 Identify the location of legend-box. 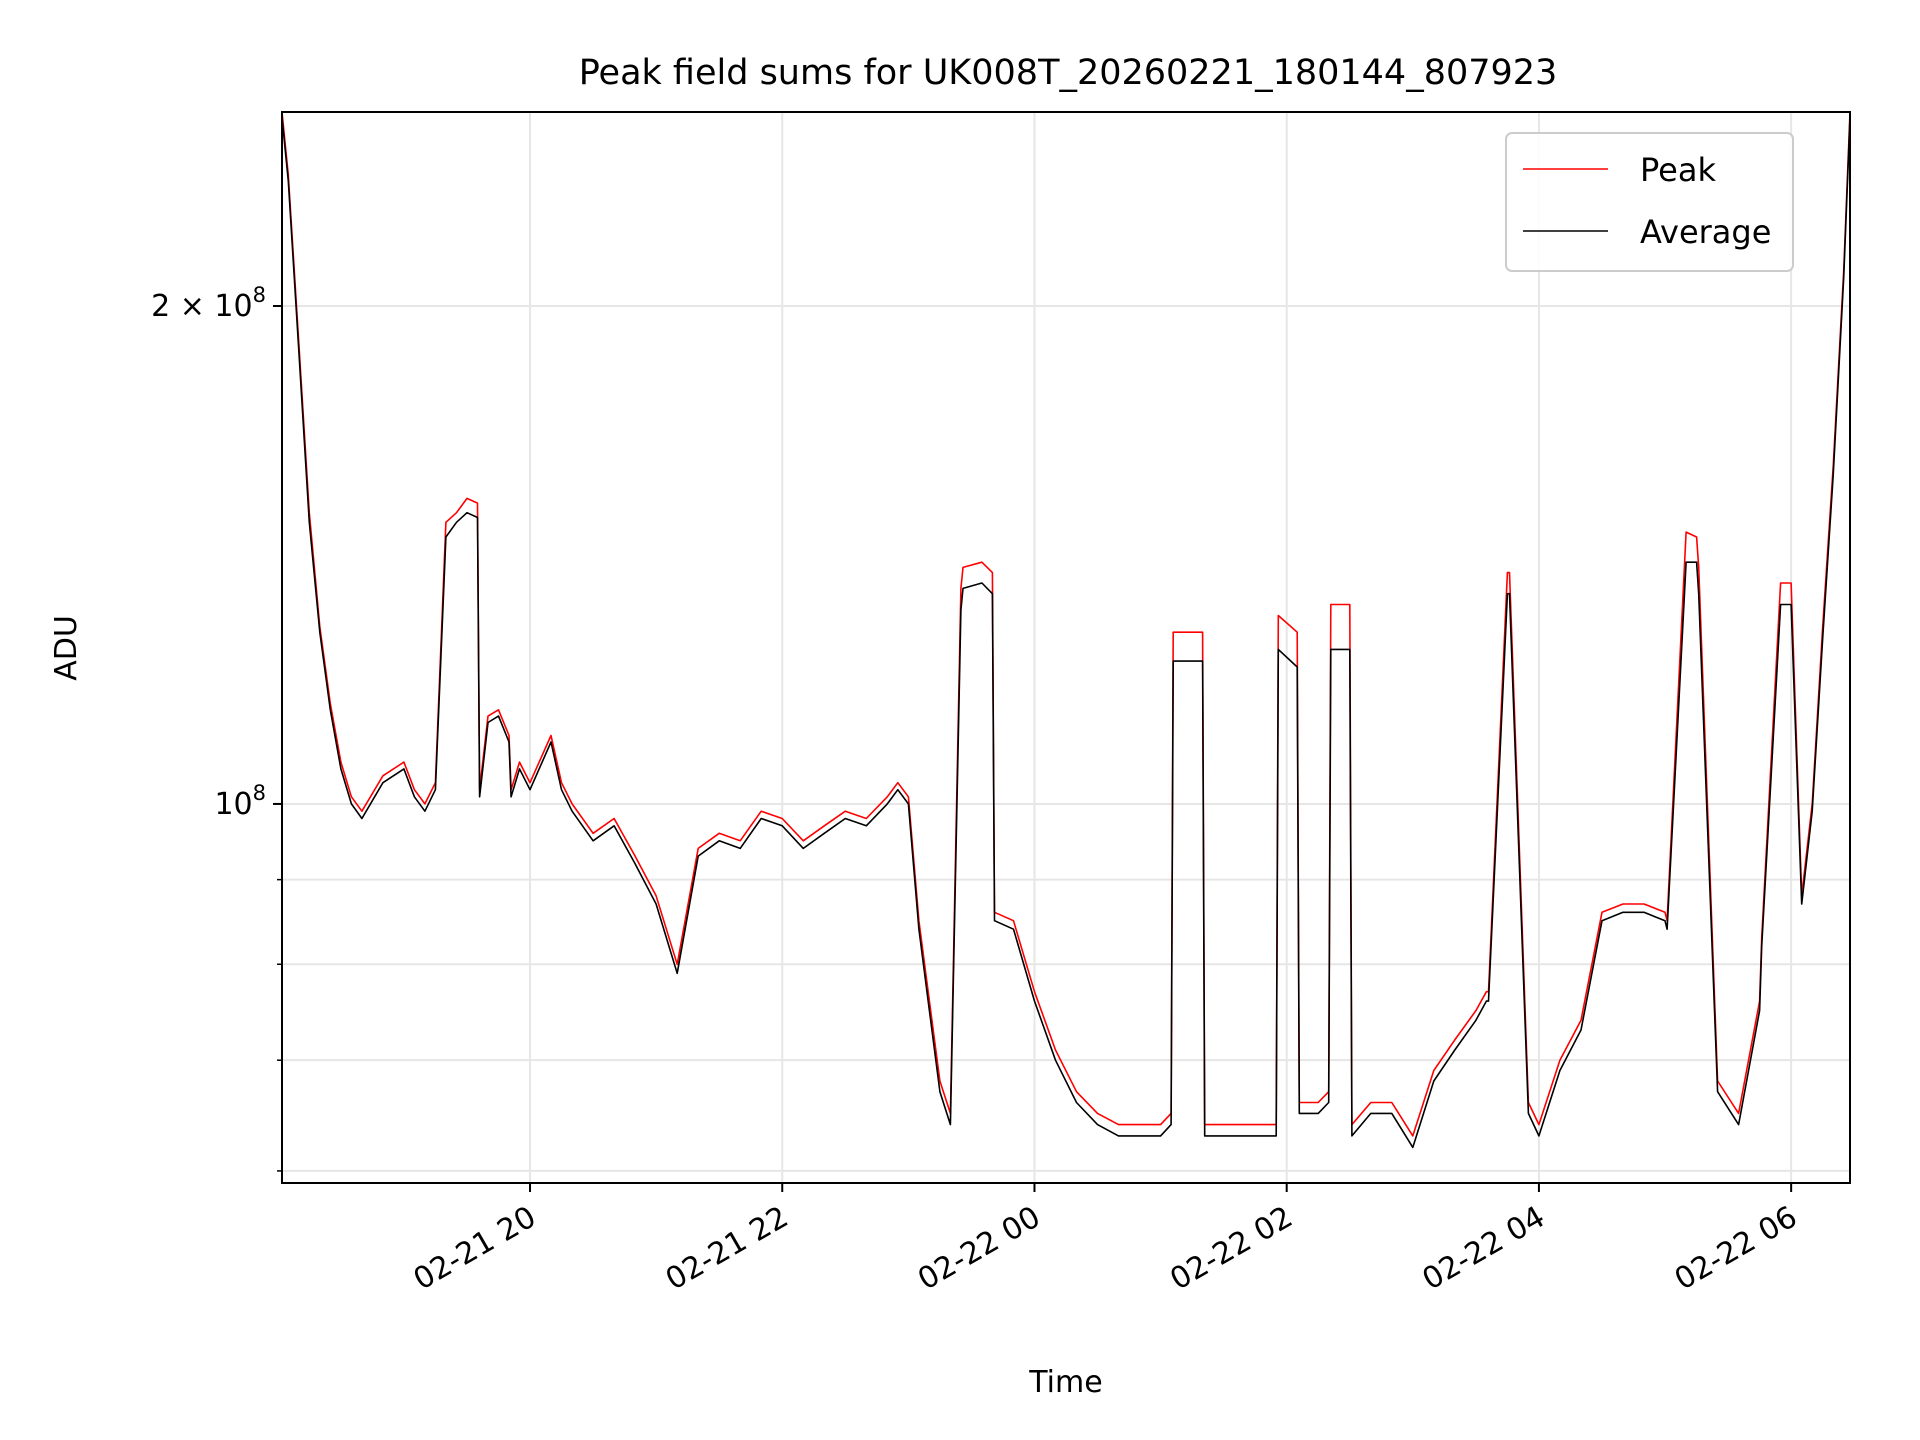
(1649, 202).